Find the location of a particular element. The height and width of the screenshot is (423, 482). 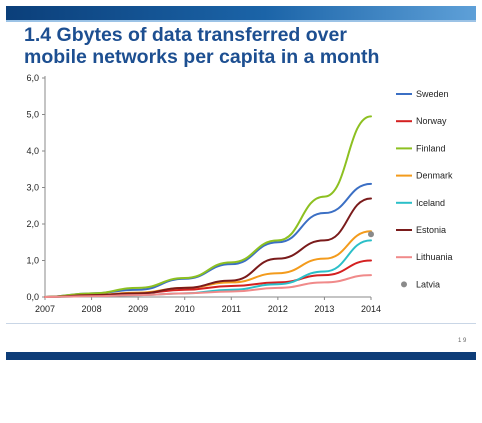

legend-label-estonia: Estonia is located at coordinates (431, 230).